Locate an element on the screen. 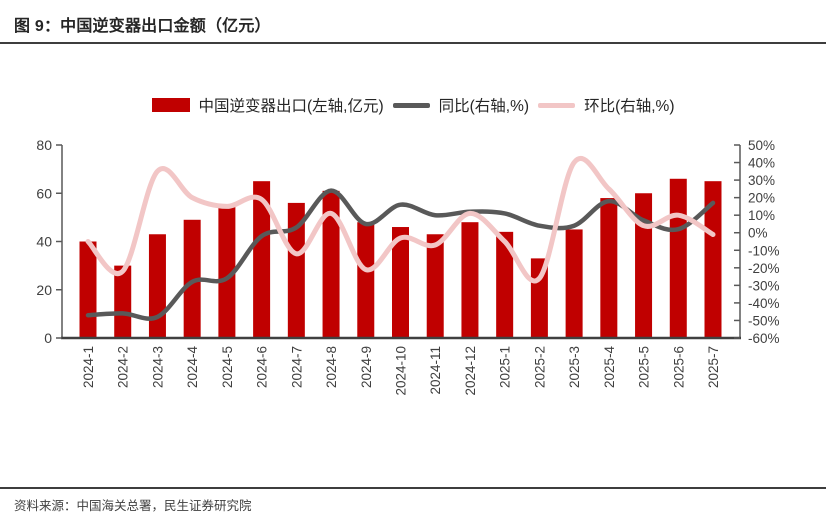  left-tick-label: 80 is located at coordinates (44, 145).